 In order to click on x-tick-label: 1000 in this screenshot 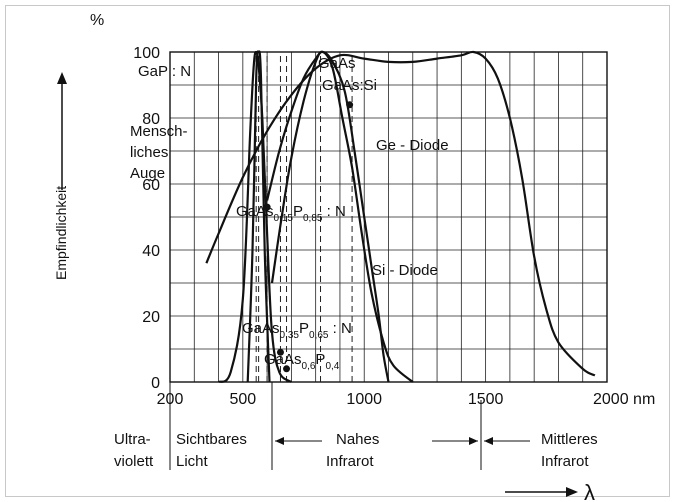, I will do `click(364, 399)`.